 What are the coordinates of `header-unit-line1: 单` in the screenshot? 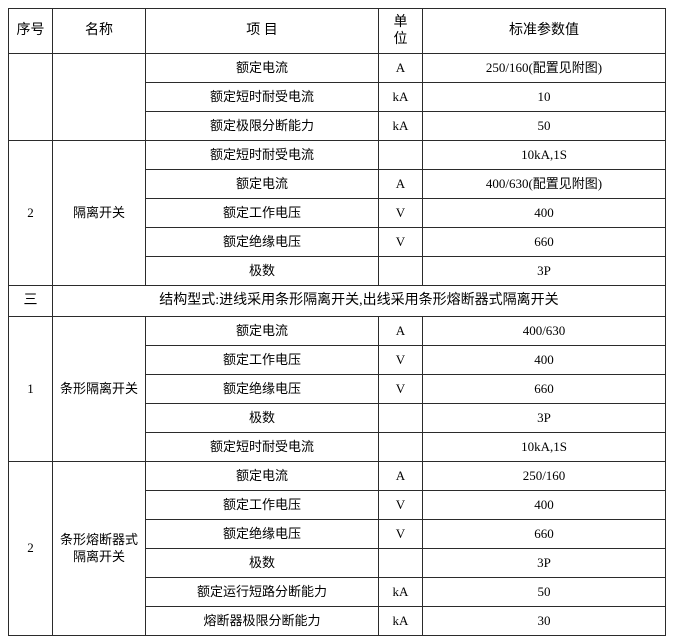 It's located at (400, 22).